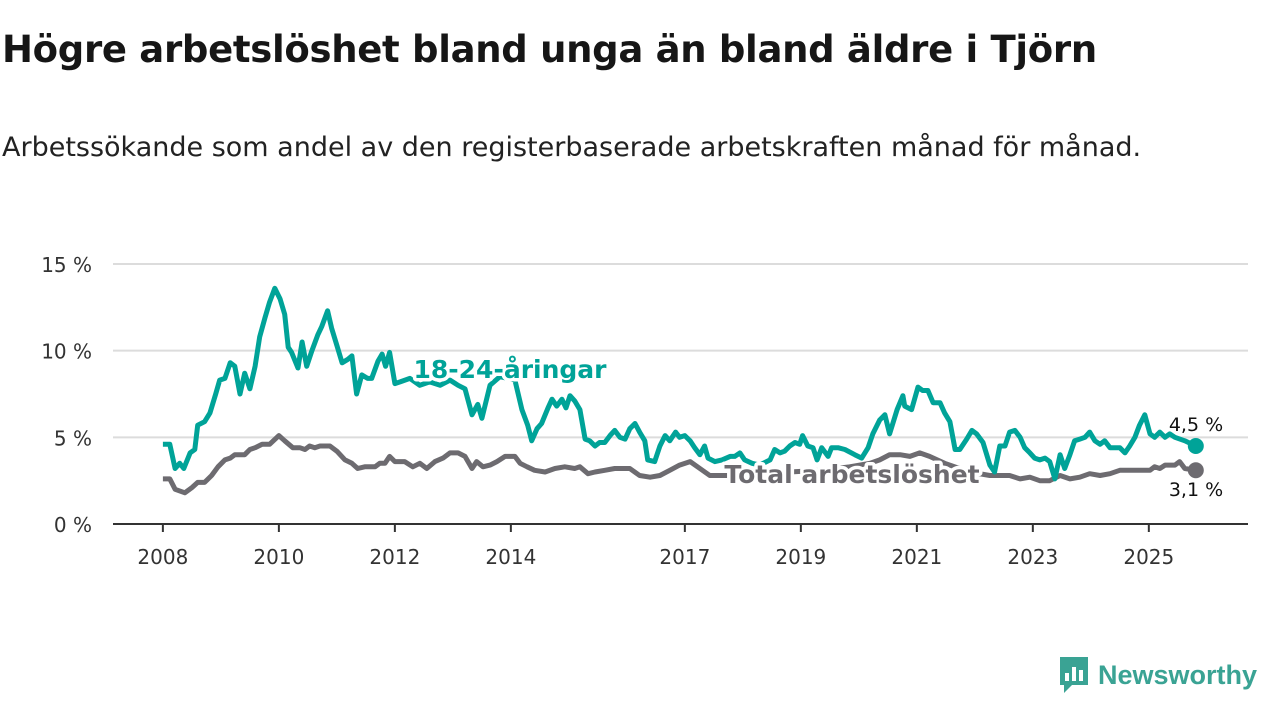 This screenshot has height=720, width=1280. I want to click on x-tick-label: 2008, so click(162, 557).